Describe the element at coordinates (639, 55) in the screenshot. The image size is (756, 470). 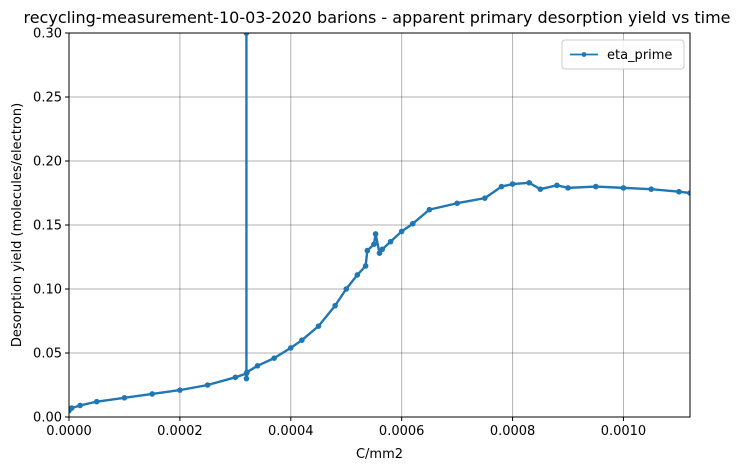
I see `legend-label-eta-prime: eta_prime` at that location.